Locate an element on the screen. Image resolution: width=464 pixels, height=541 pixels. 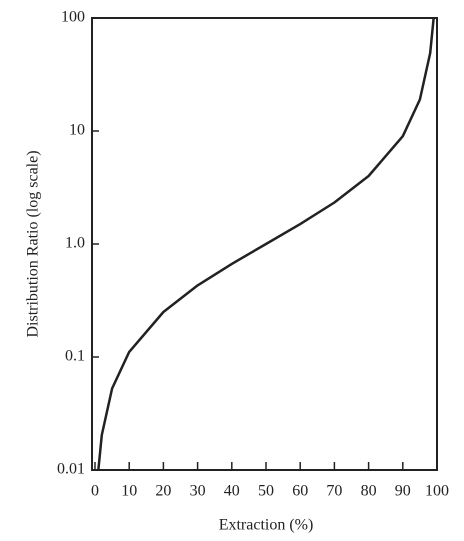
y-tick-label: 1.0 is located at coordinates (75, 243).